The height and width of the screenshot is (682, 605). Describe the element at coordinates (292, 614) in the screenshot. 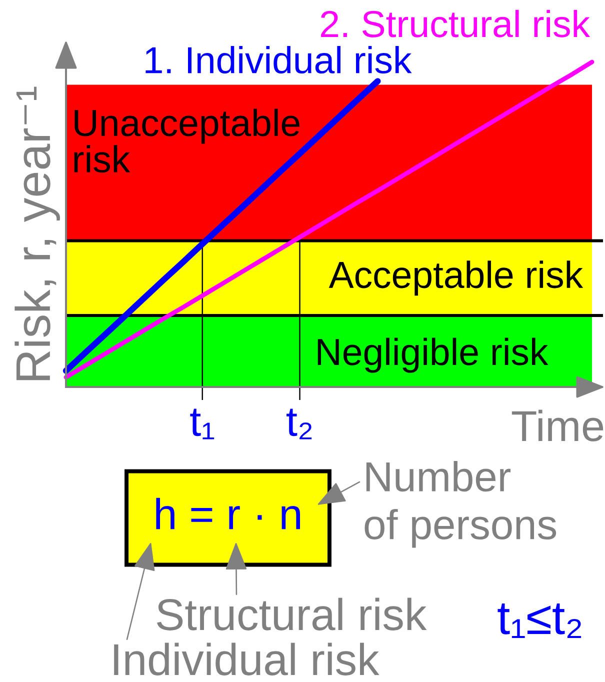

I see `text: Structural risk` at that location.